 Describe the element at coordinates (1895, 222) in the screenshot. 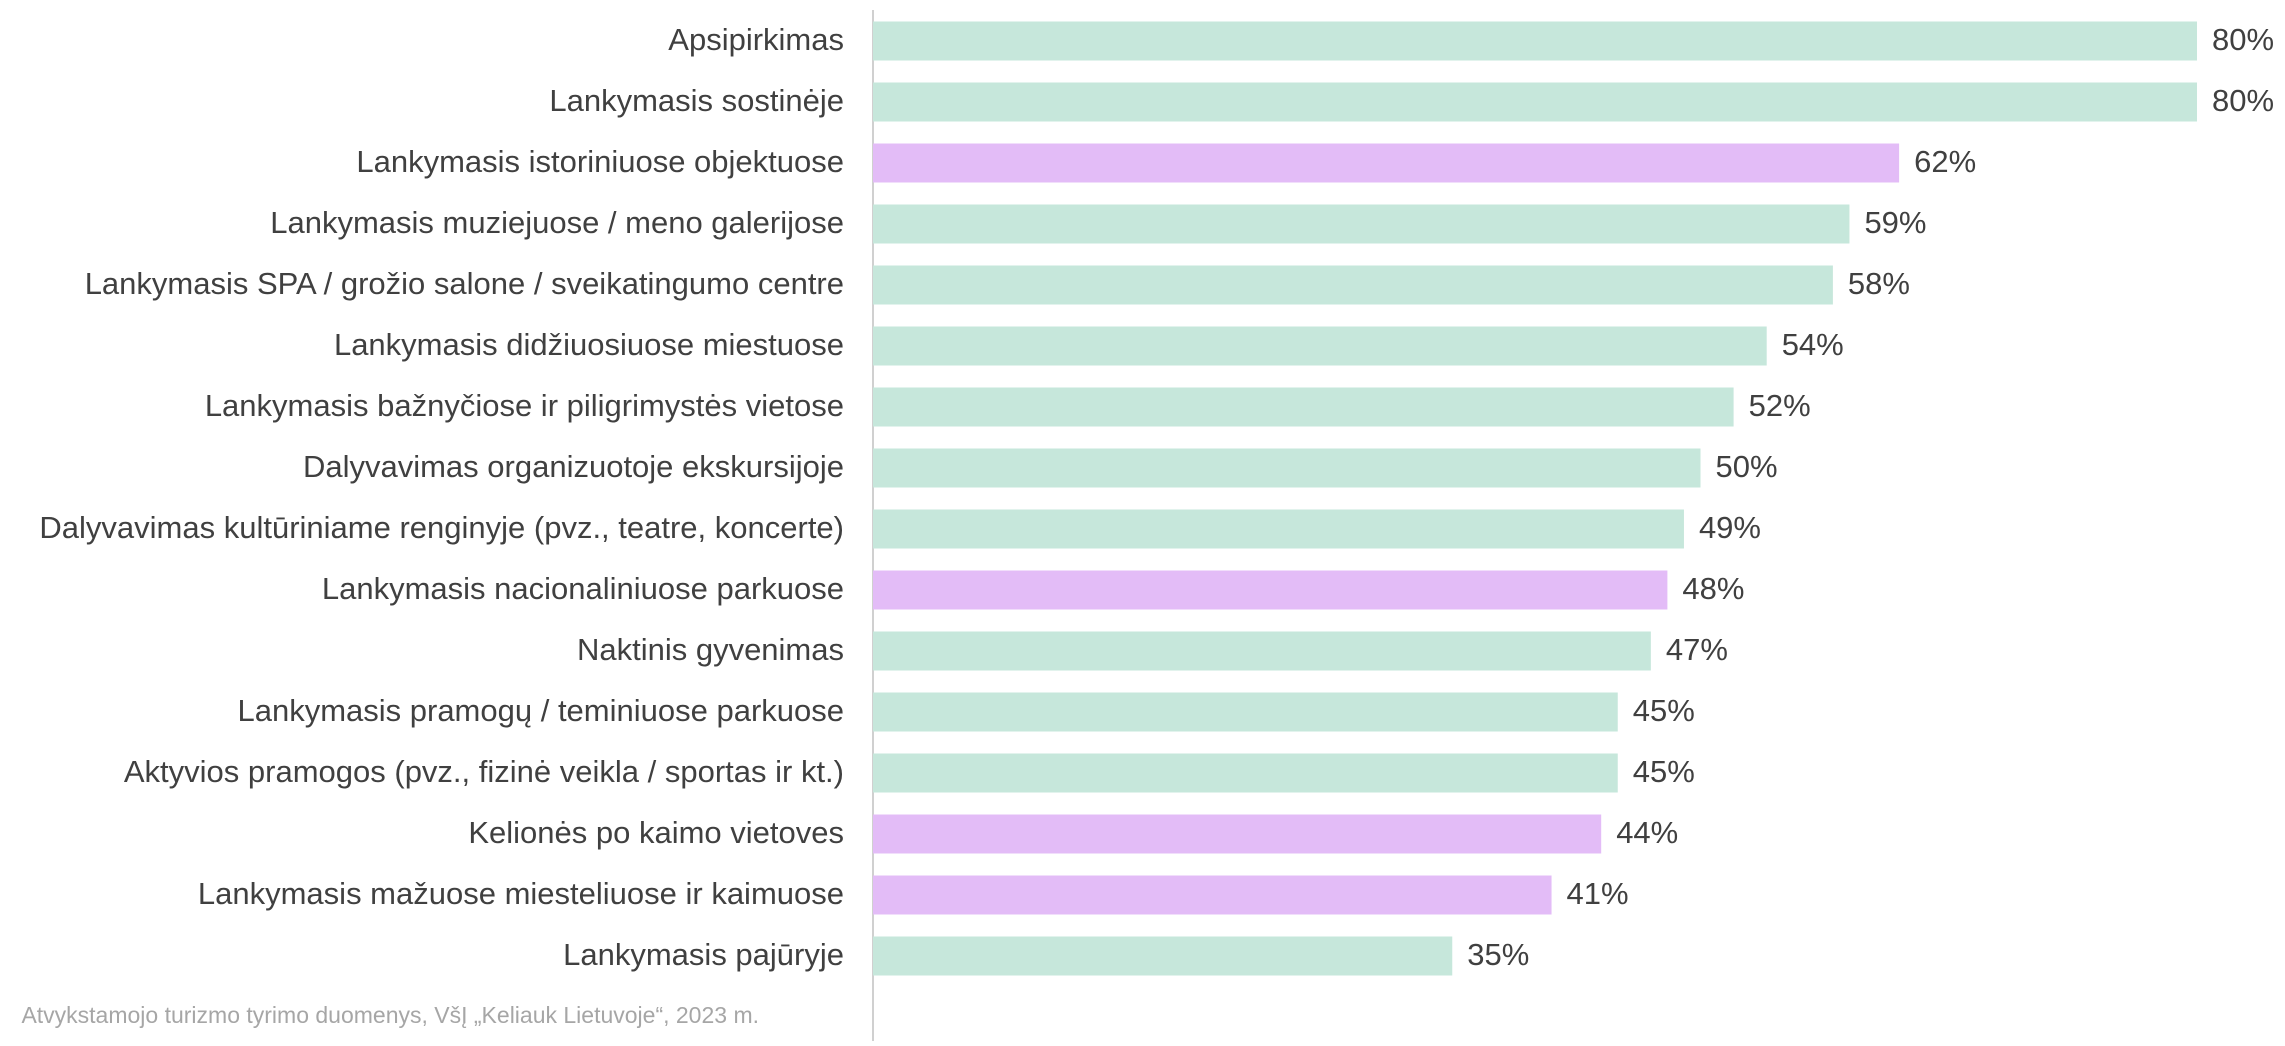

I see `value-label: 59%` at that location.